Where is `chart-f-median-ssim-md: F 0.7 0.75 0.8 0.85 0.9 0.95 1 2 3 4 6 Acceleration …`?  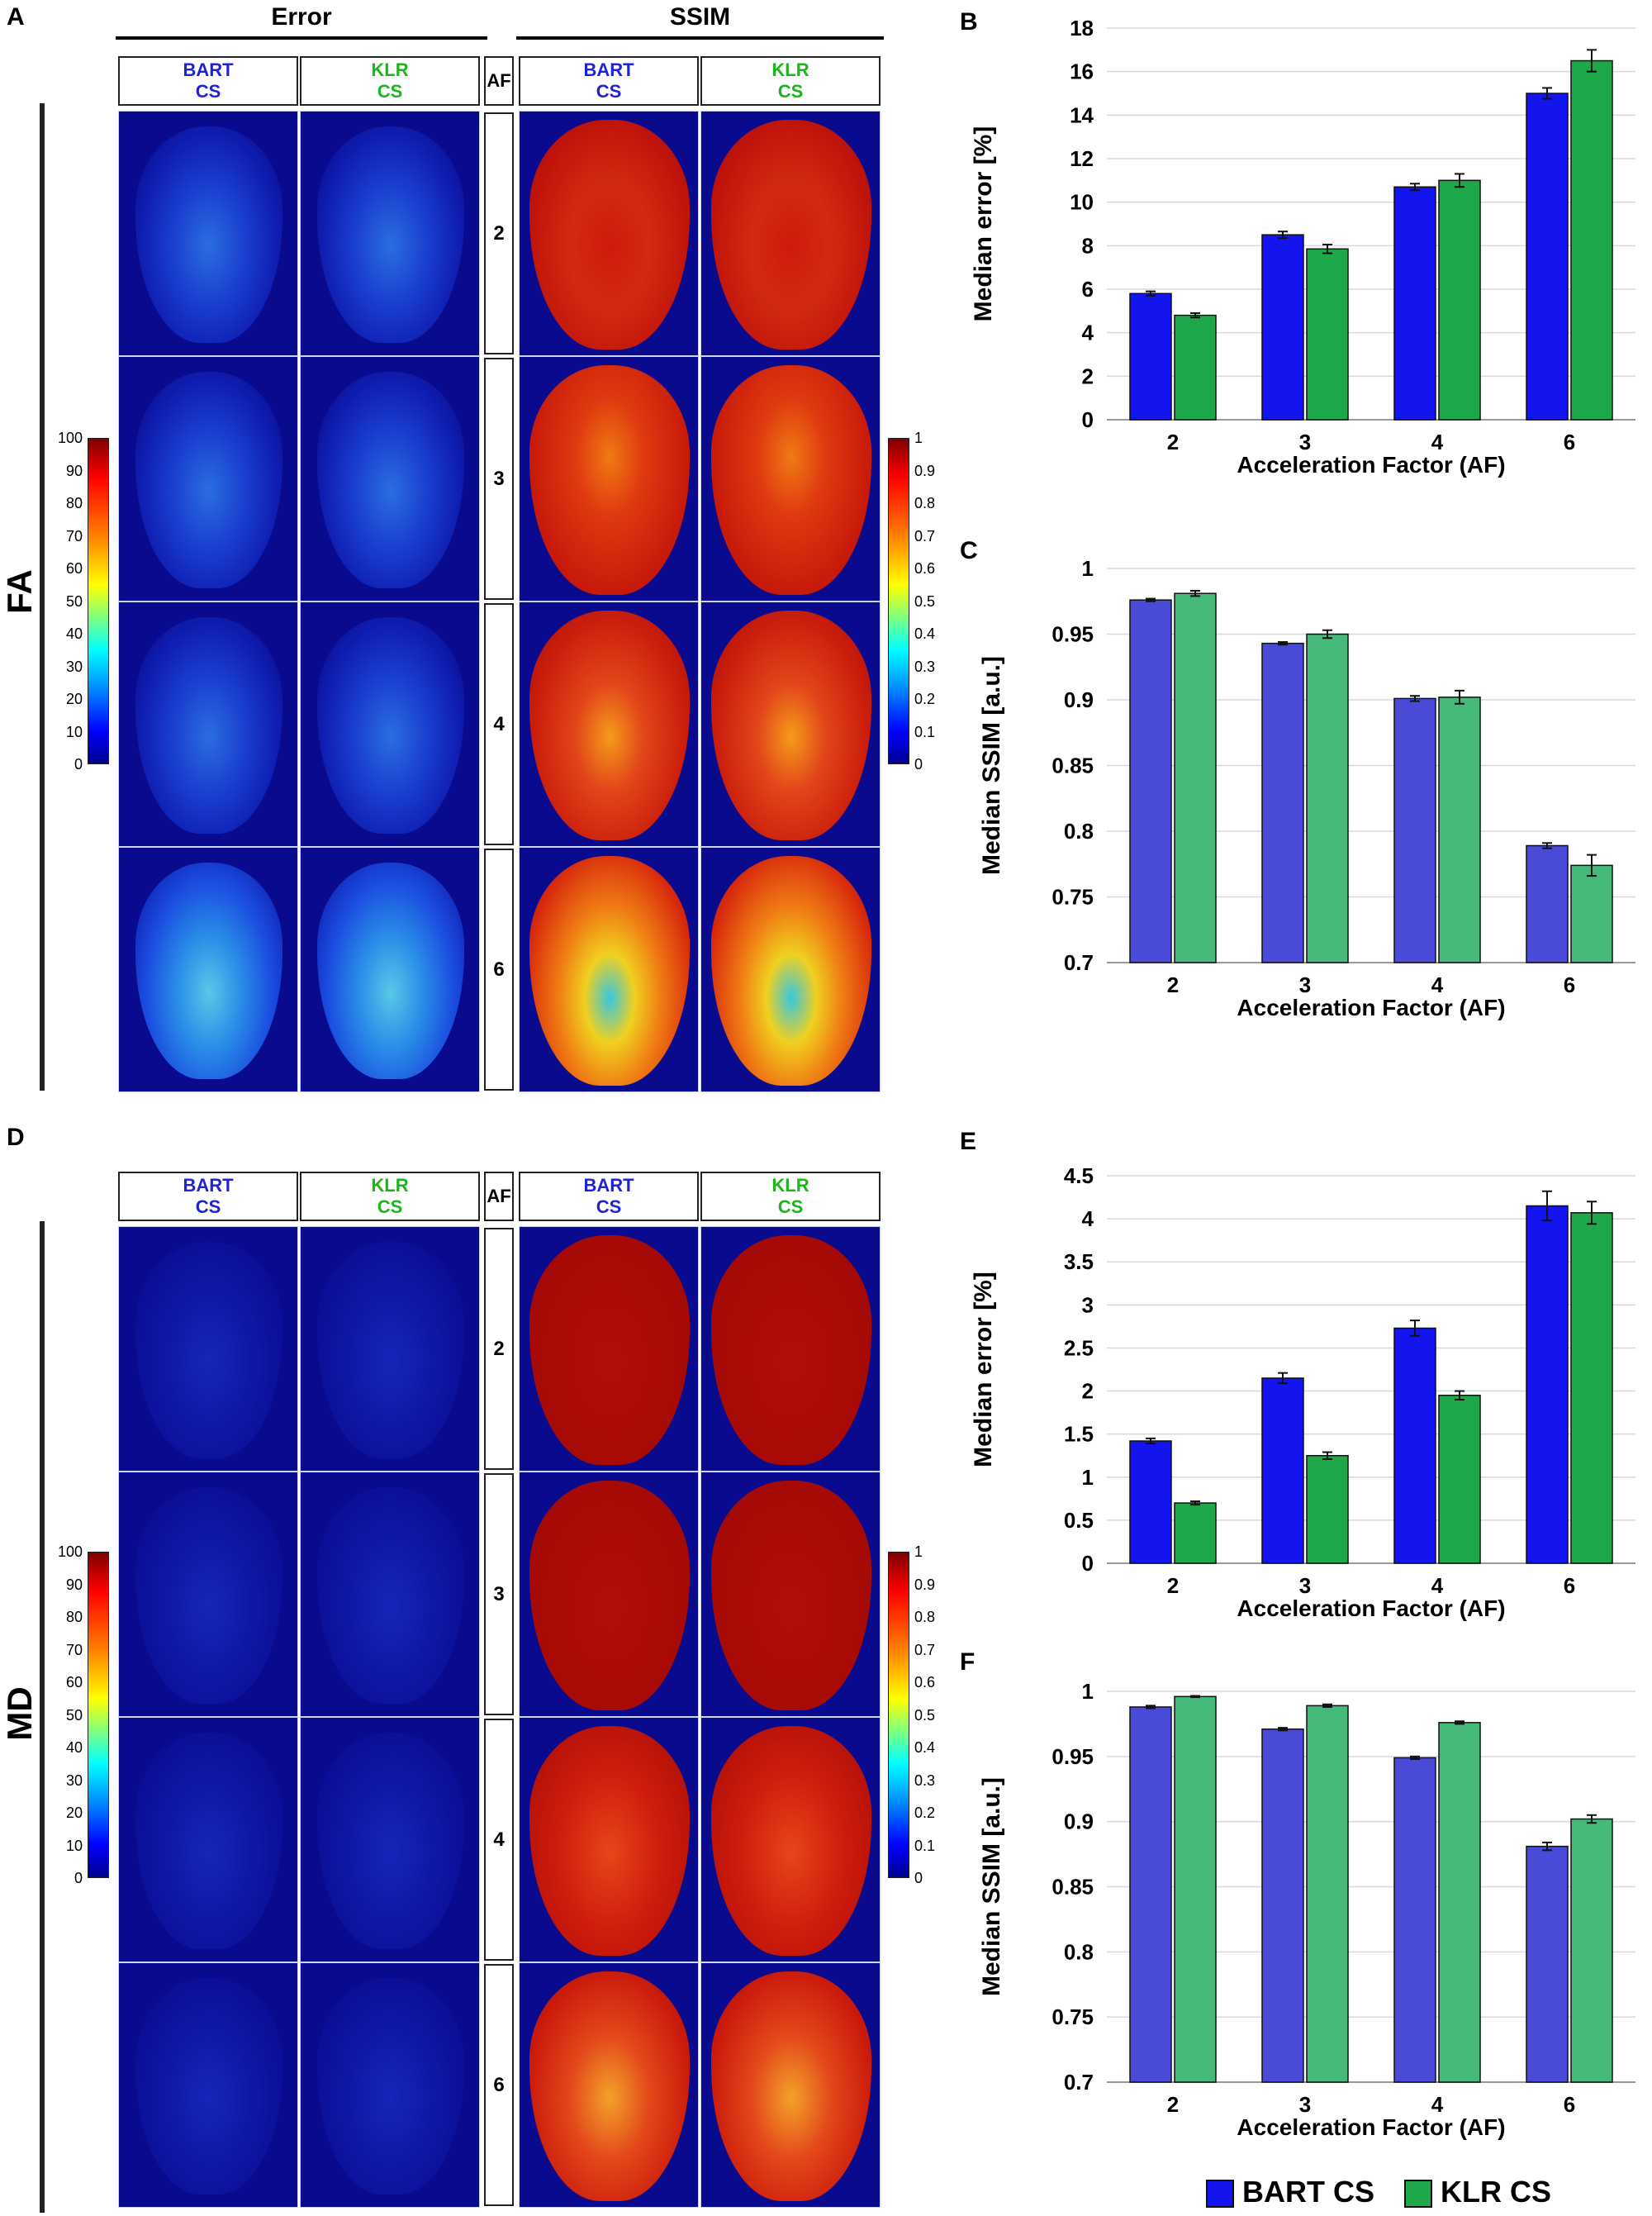
chart-f-median-ssim-md: F 0.7 0.75 0.8 0.85 0.9 0.95 1 2 3 4 6 Acceleration … is located at coordinates (1297, 1894).